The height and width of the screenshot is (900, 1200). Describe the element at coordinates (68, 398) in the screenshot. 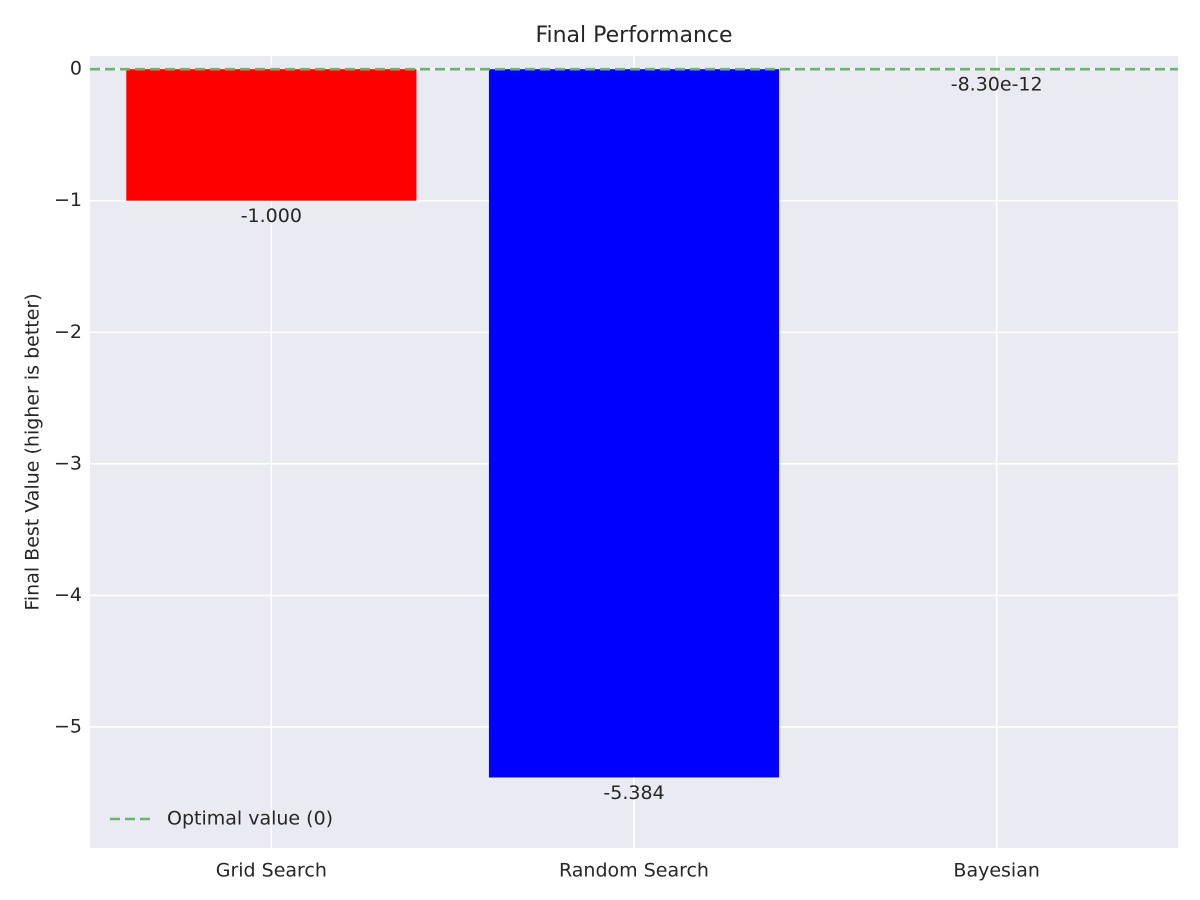

I see `y-axis-ticks: 0 −1 −2 −3 −4 −5` at that location.